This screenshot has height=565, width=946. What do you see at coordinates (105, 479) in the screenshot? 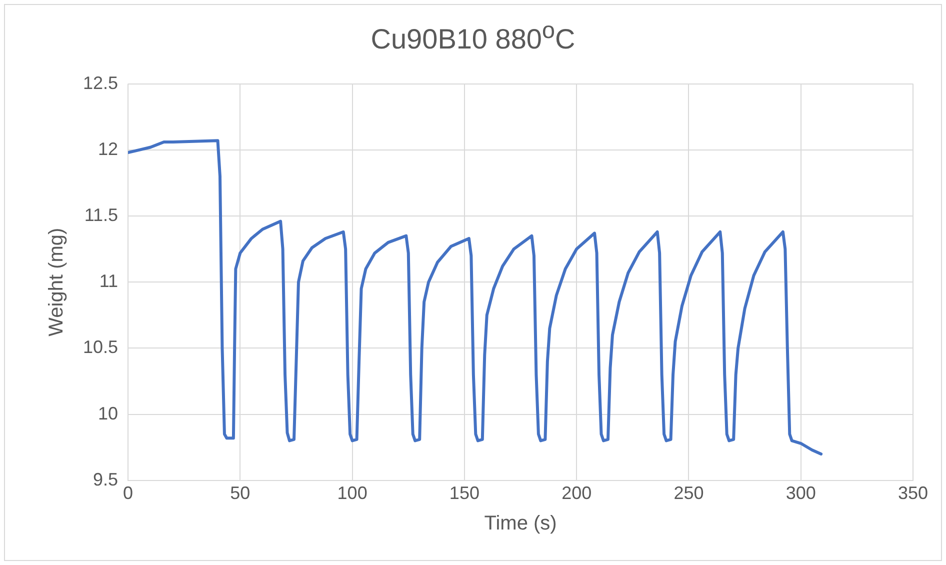
I see `y-tick-label: 9.5` at bounding box center [105, 479].